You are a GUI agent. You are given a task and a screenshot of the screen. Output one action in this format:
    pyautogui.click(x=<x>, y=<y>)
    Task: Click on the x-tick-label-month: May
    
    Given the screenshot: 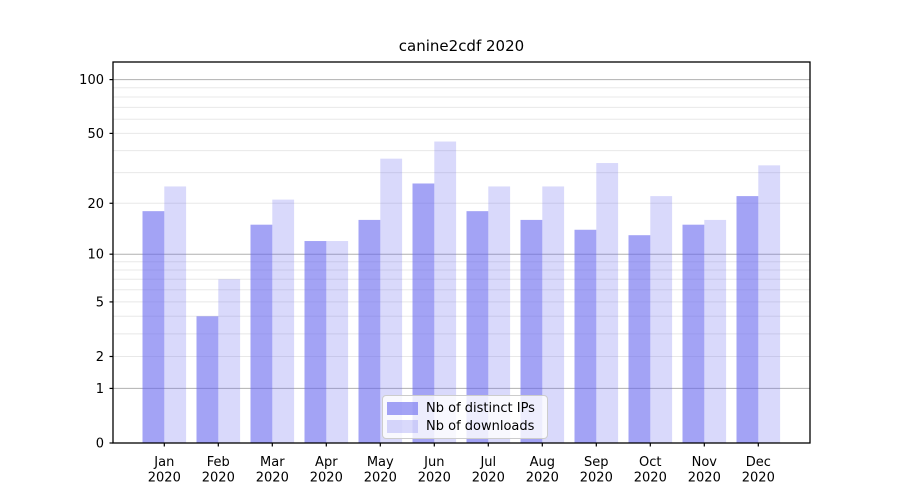 What is the action you would take?
    pyautogui.click(x=380, y=462)
    